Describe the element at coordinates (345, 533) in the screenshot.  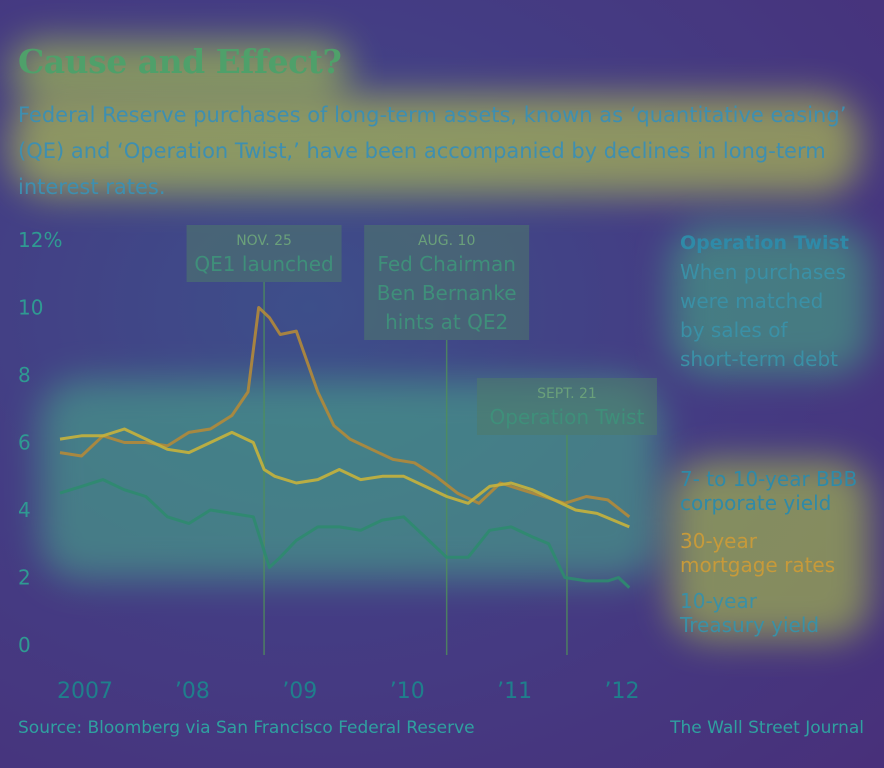
I see `series-line-treasury` at that location.